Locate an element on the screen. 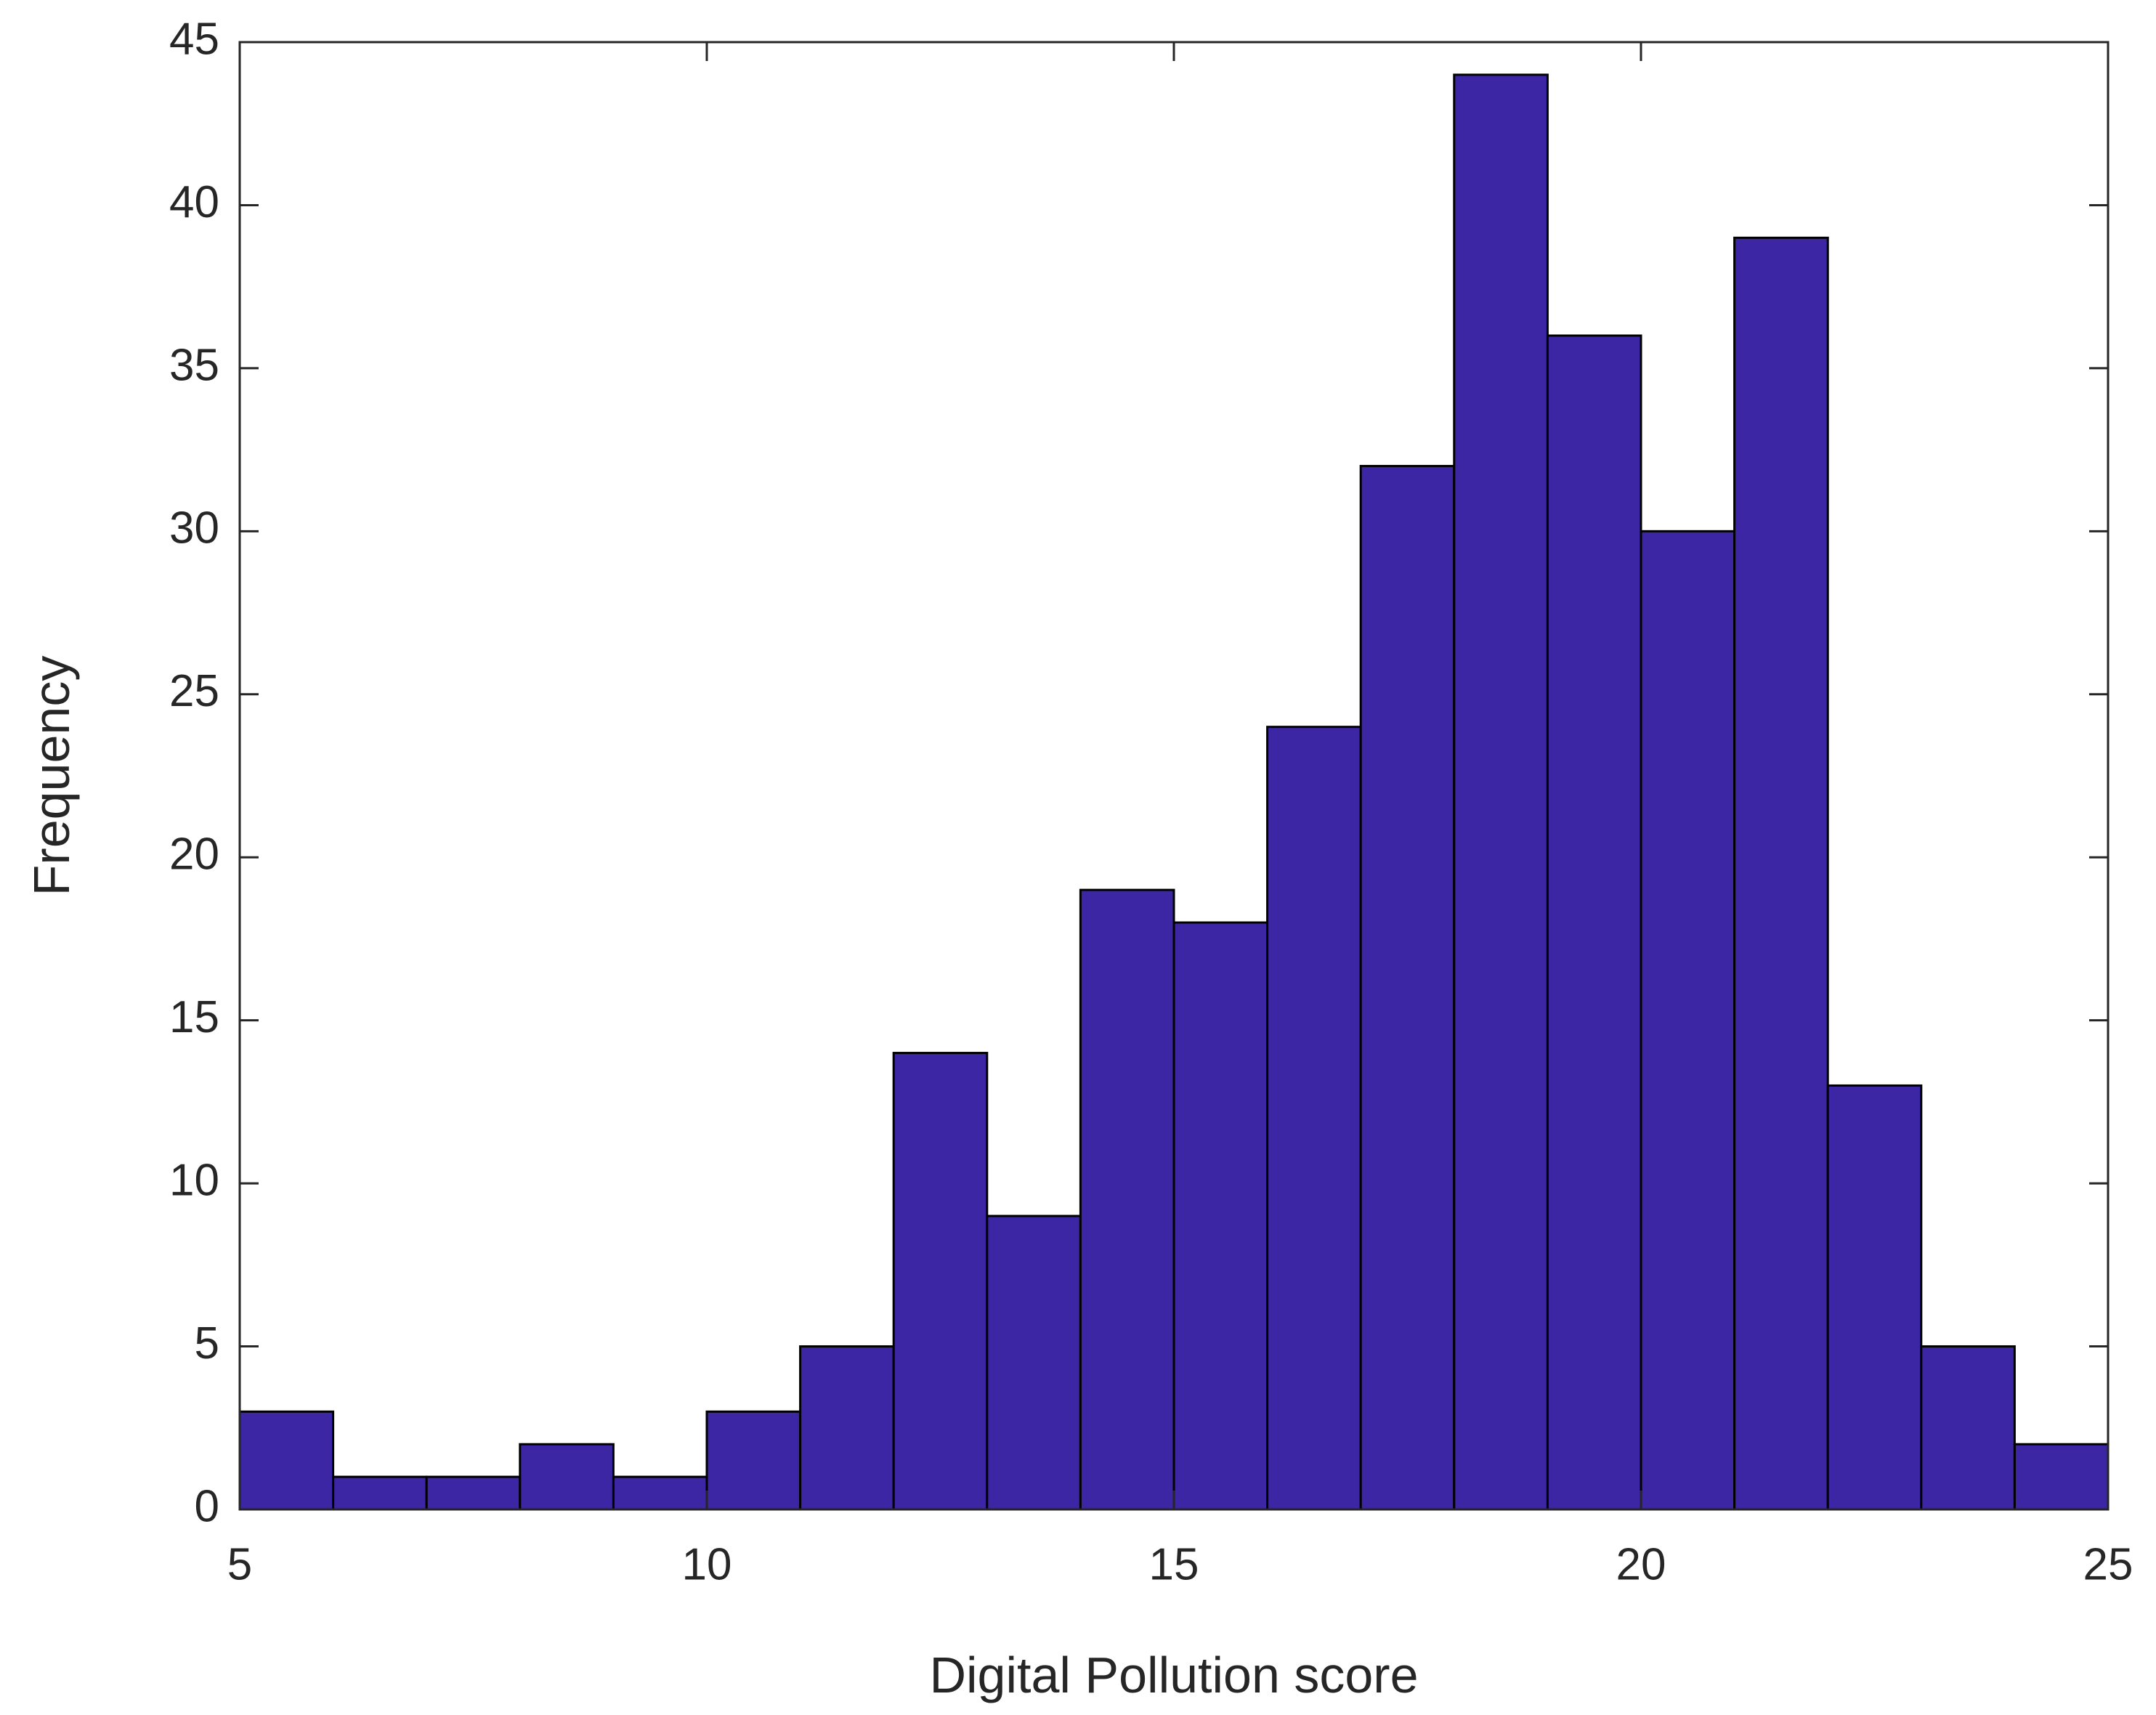  y-tick-label: 40 is located at coordinates (194, 202).